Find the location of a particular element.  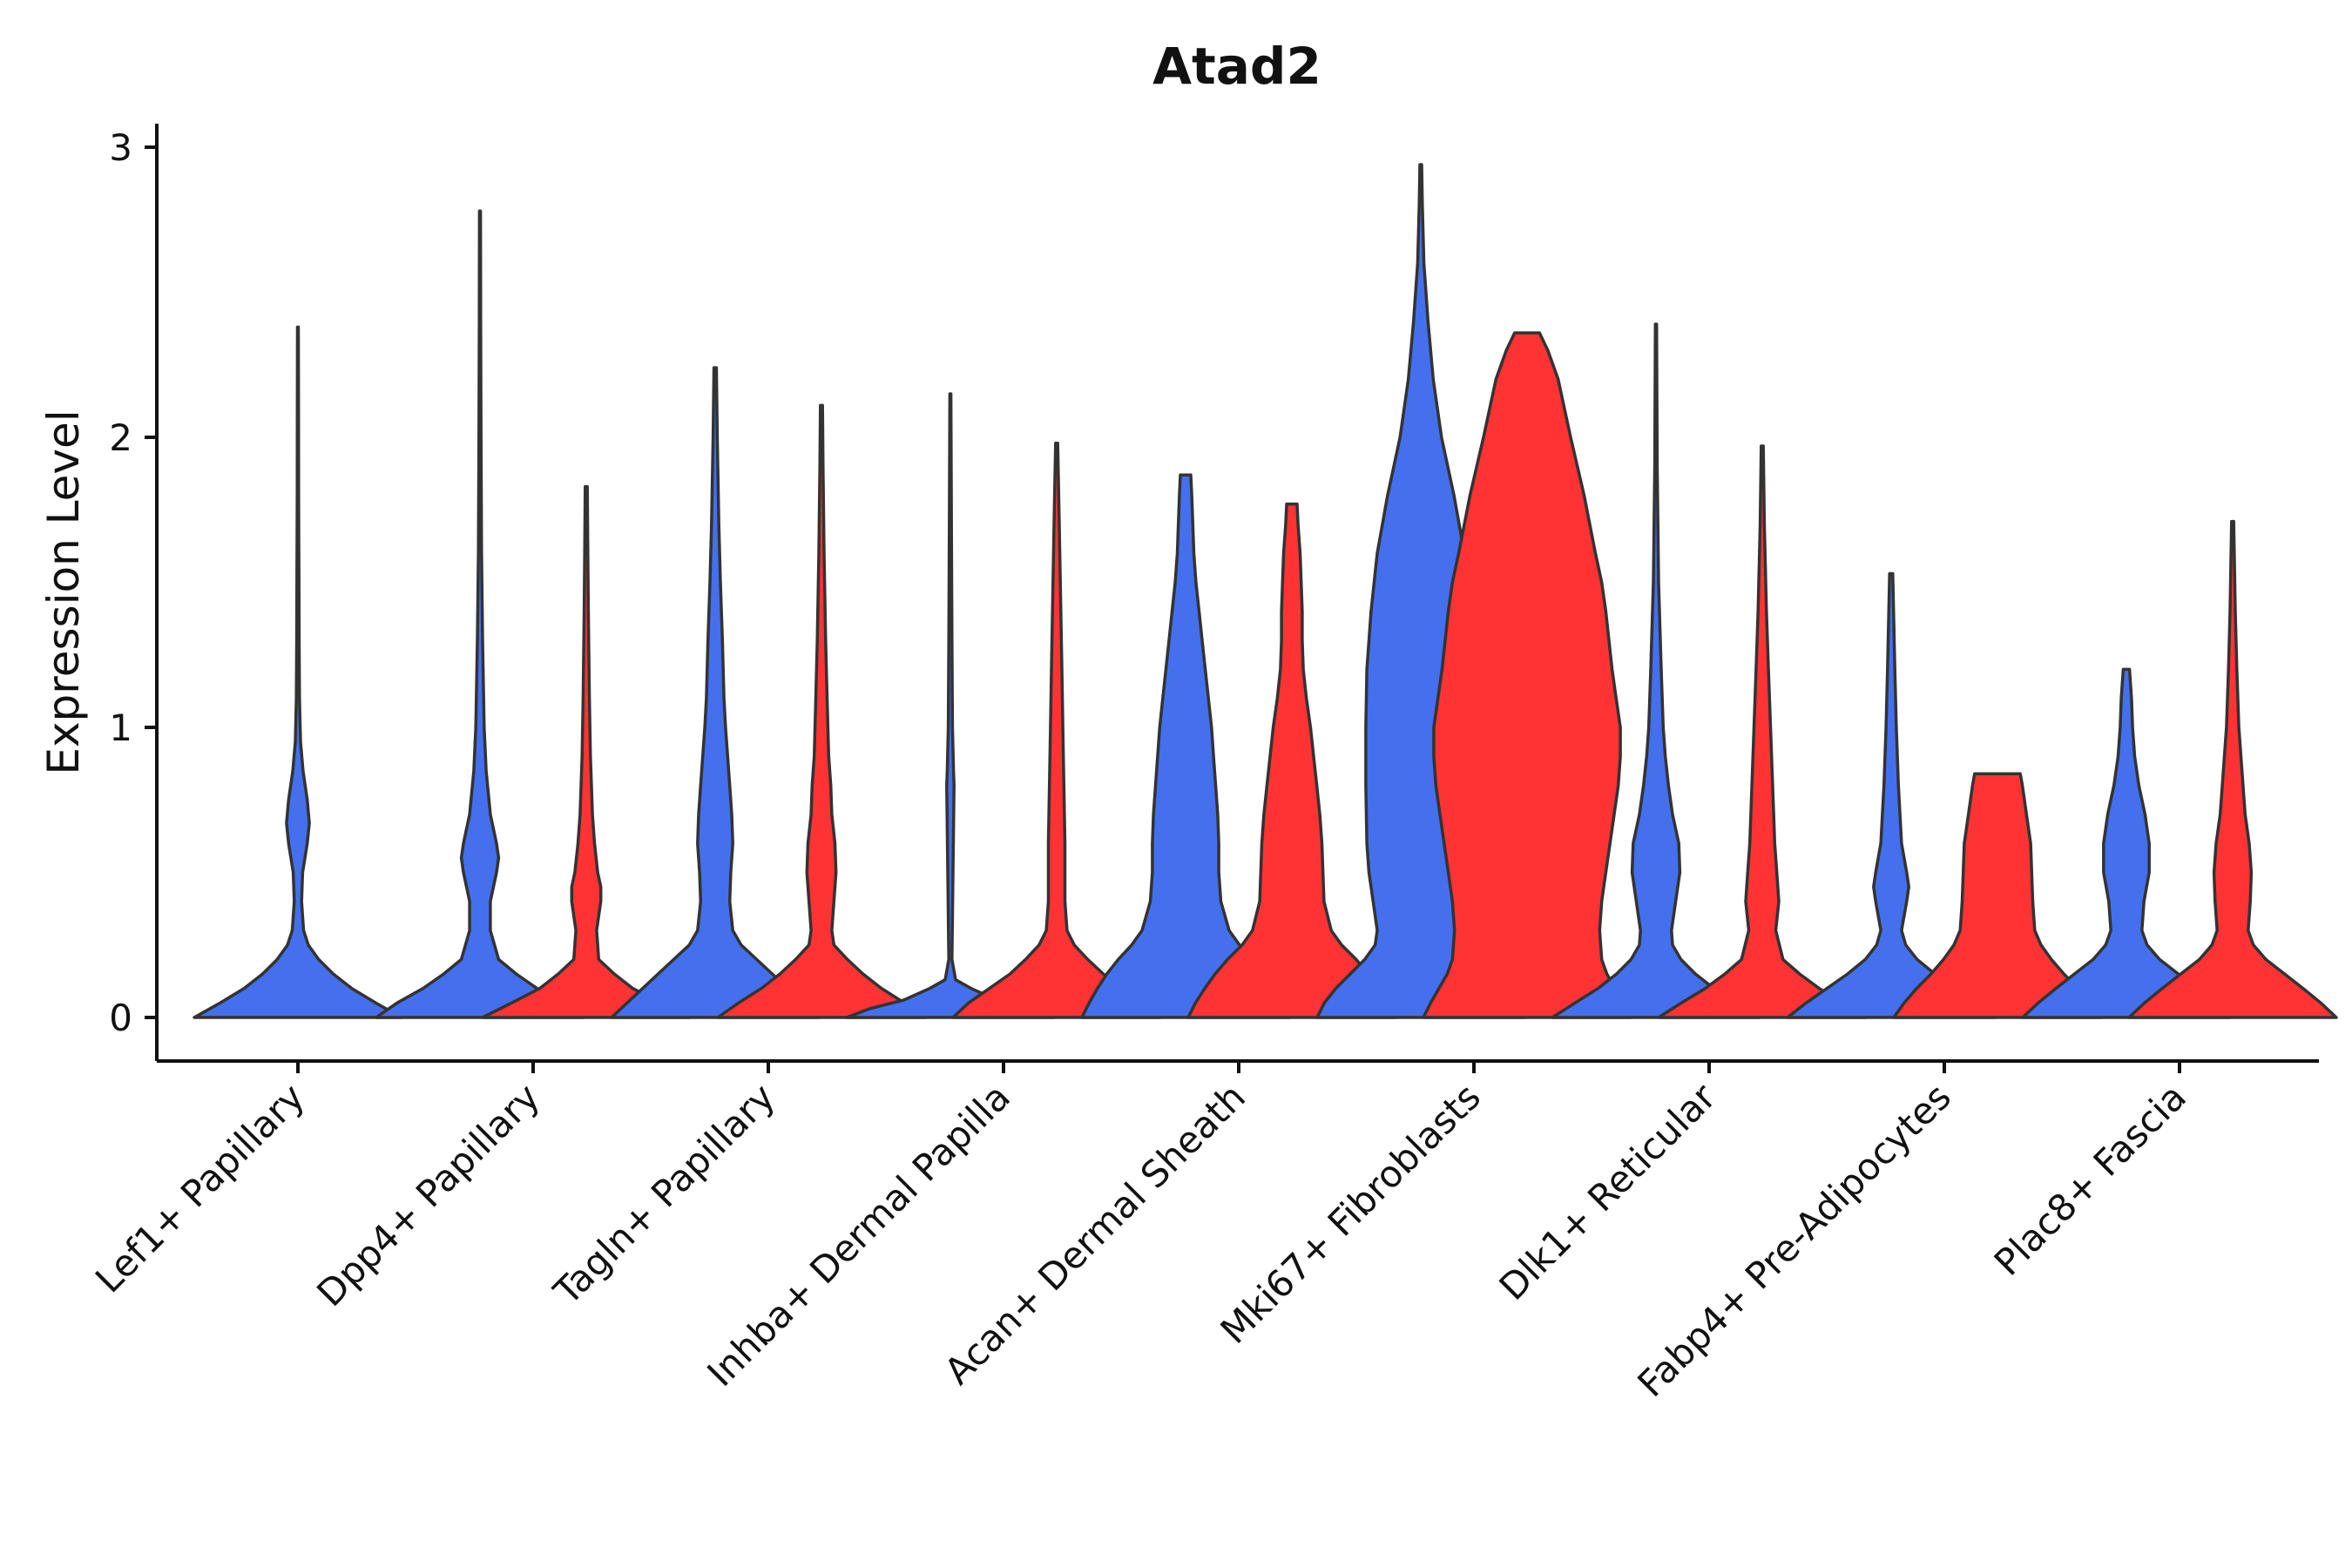

x-tick-label: Tagln+ Papillary is located at coordinates (664, 1194).